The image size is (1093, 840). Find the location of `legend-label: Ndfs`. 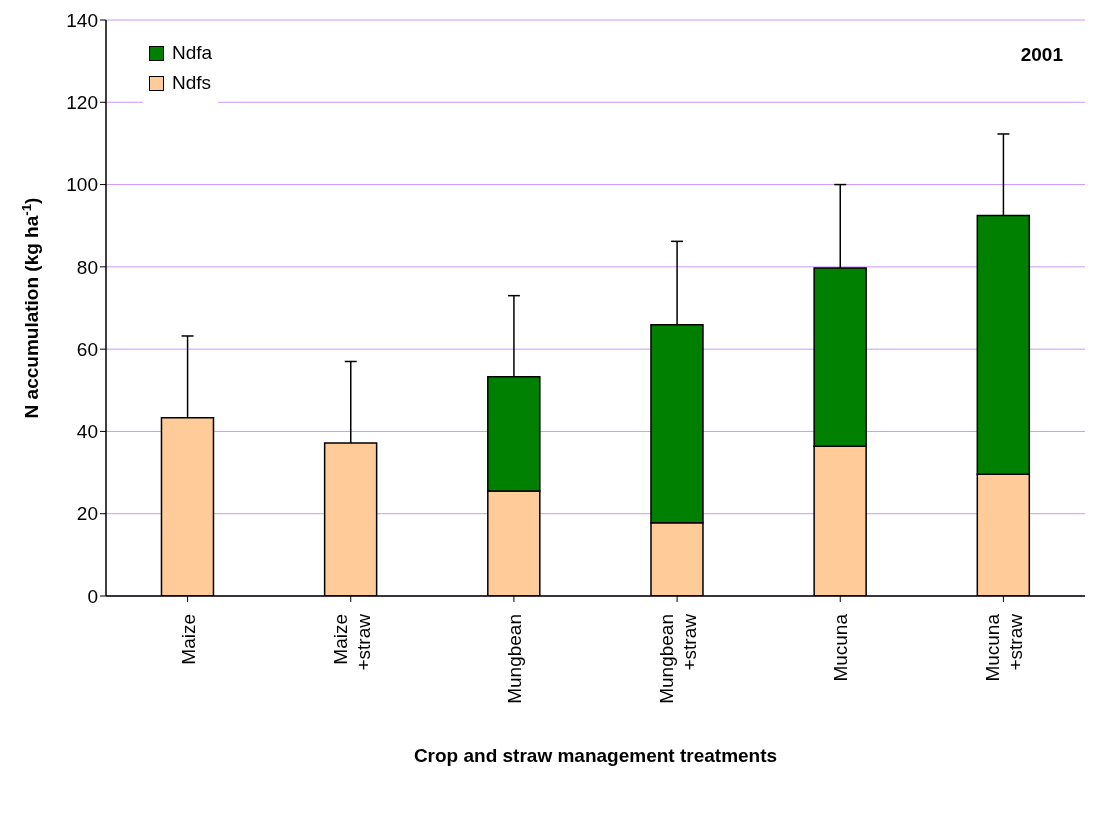

legend-label: Ndfs is located at coordinates (192, 83).